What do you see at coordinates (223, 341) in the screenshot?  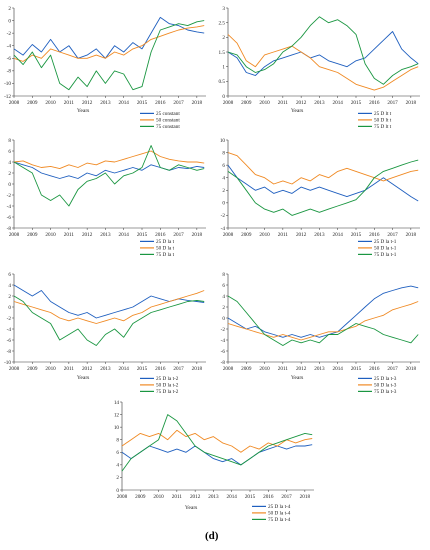 I see `y-tick-label-5-6: -4` at bounding box center [223, 341].